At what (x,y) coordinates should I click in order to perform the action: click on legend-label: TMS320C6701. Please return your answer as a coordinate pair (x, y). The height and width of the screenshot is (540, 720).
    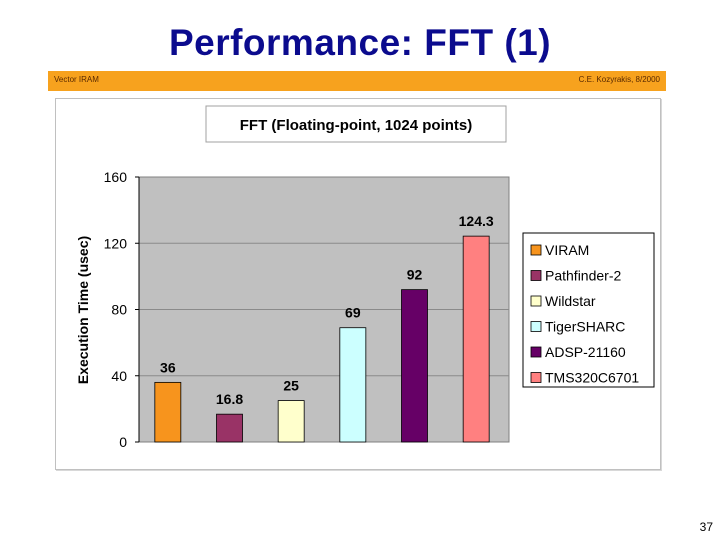
    Looking at the image, I should click on (592, 378).